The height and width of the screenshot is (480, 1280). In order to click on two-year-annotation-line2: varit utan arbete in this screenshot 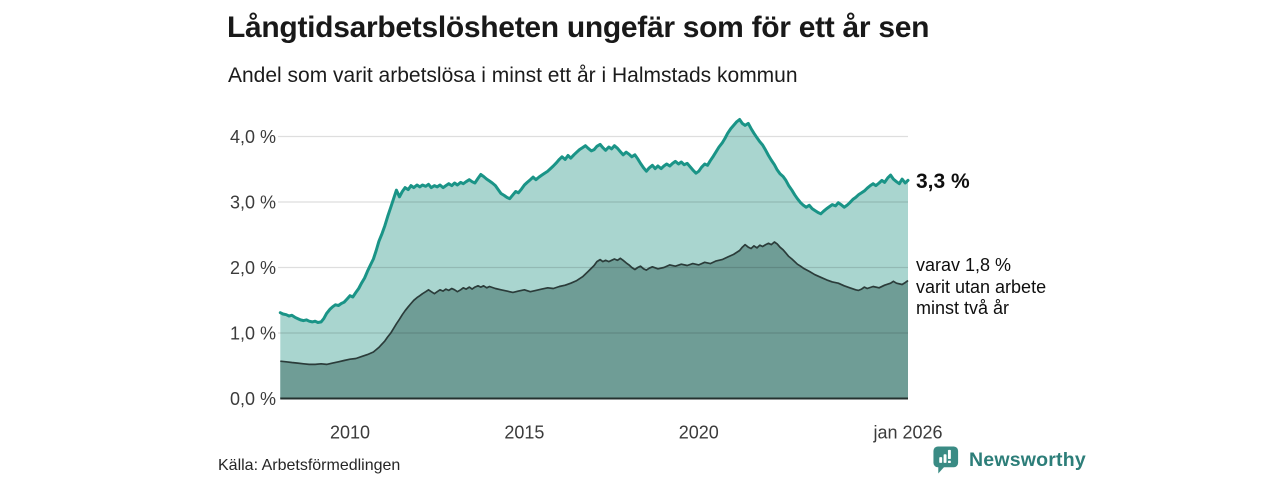, I will do `click(981, 286)`.